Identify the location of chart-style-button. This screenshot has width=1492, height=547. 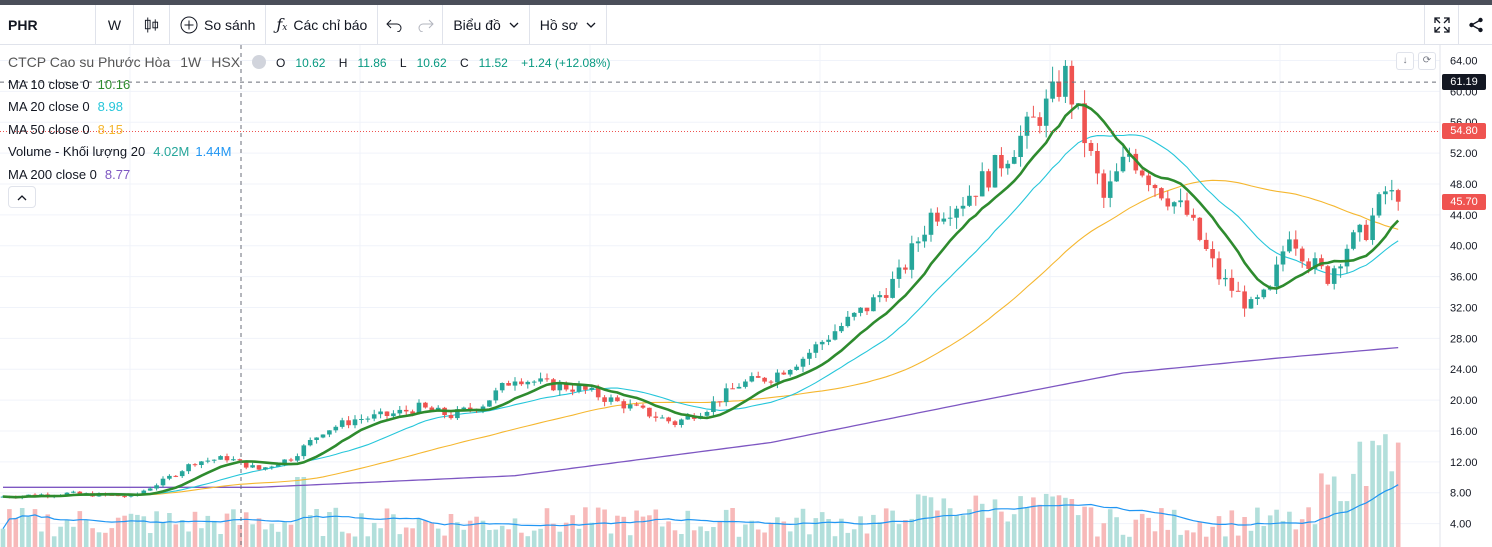
(152, 24).